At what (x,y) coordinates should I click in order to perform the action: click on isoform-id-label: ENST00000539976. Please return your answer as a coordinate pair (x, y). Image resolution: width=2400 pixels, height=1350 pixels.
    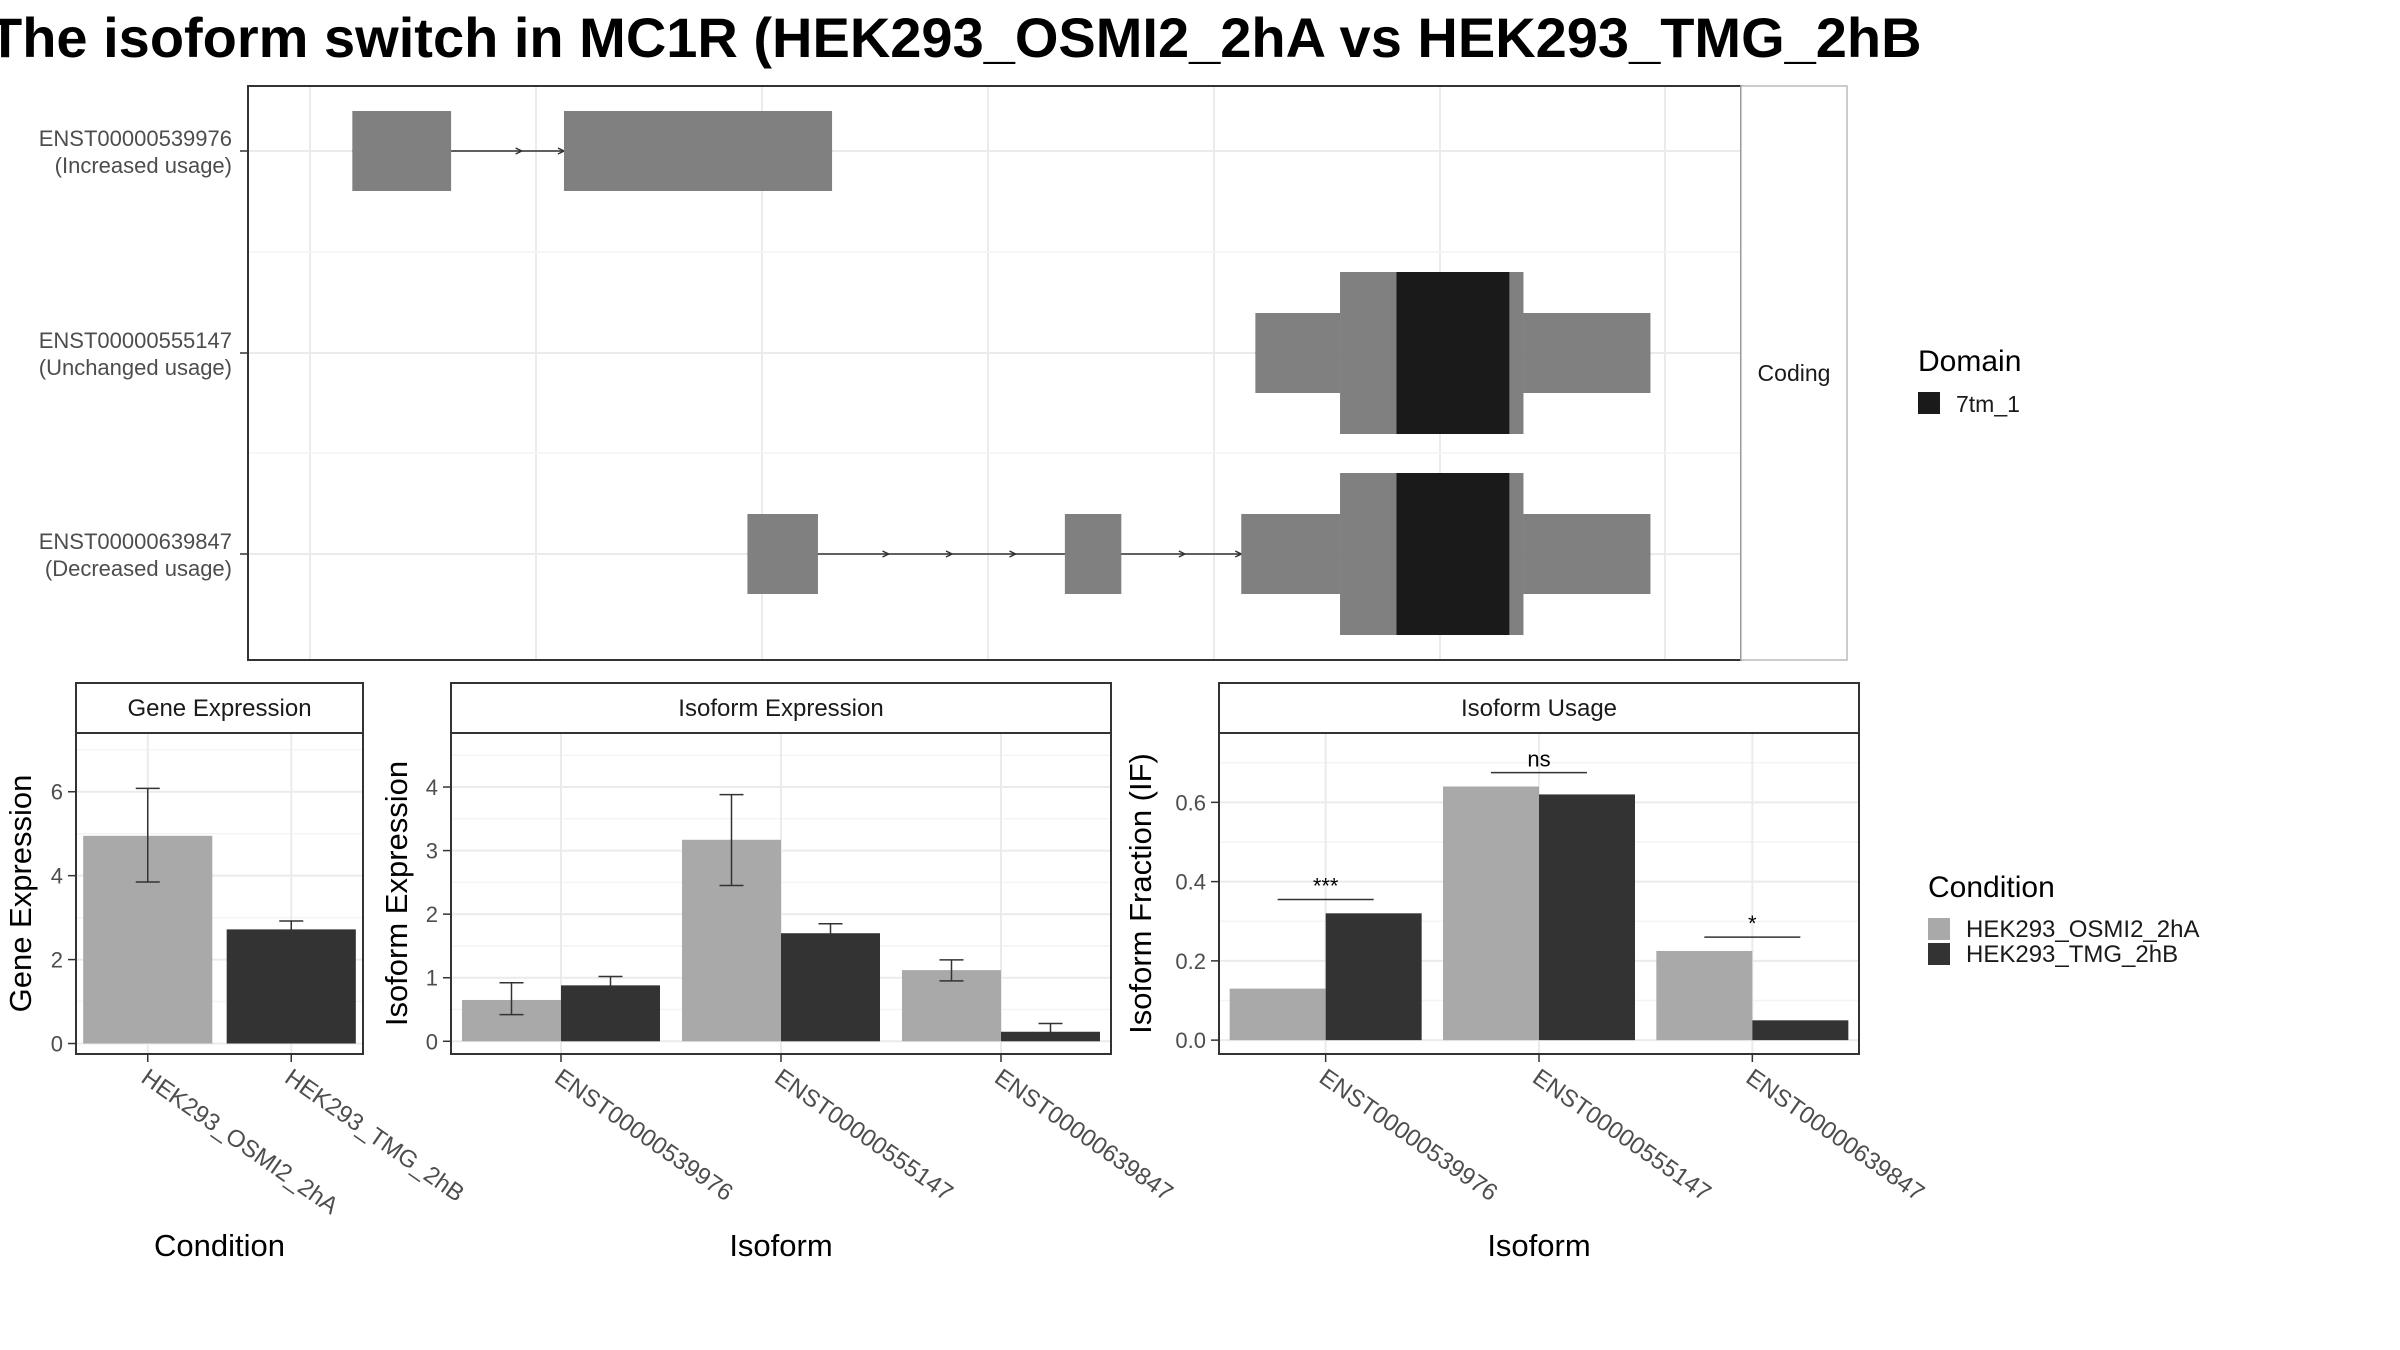
    Looking at the image, I should click on (135, 138).